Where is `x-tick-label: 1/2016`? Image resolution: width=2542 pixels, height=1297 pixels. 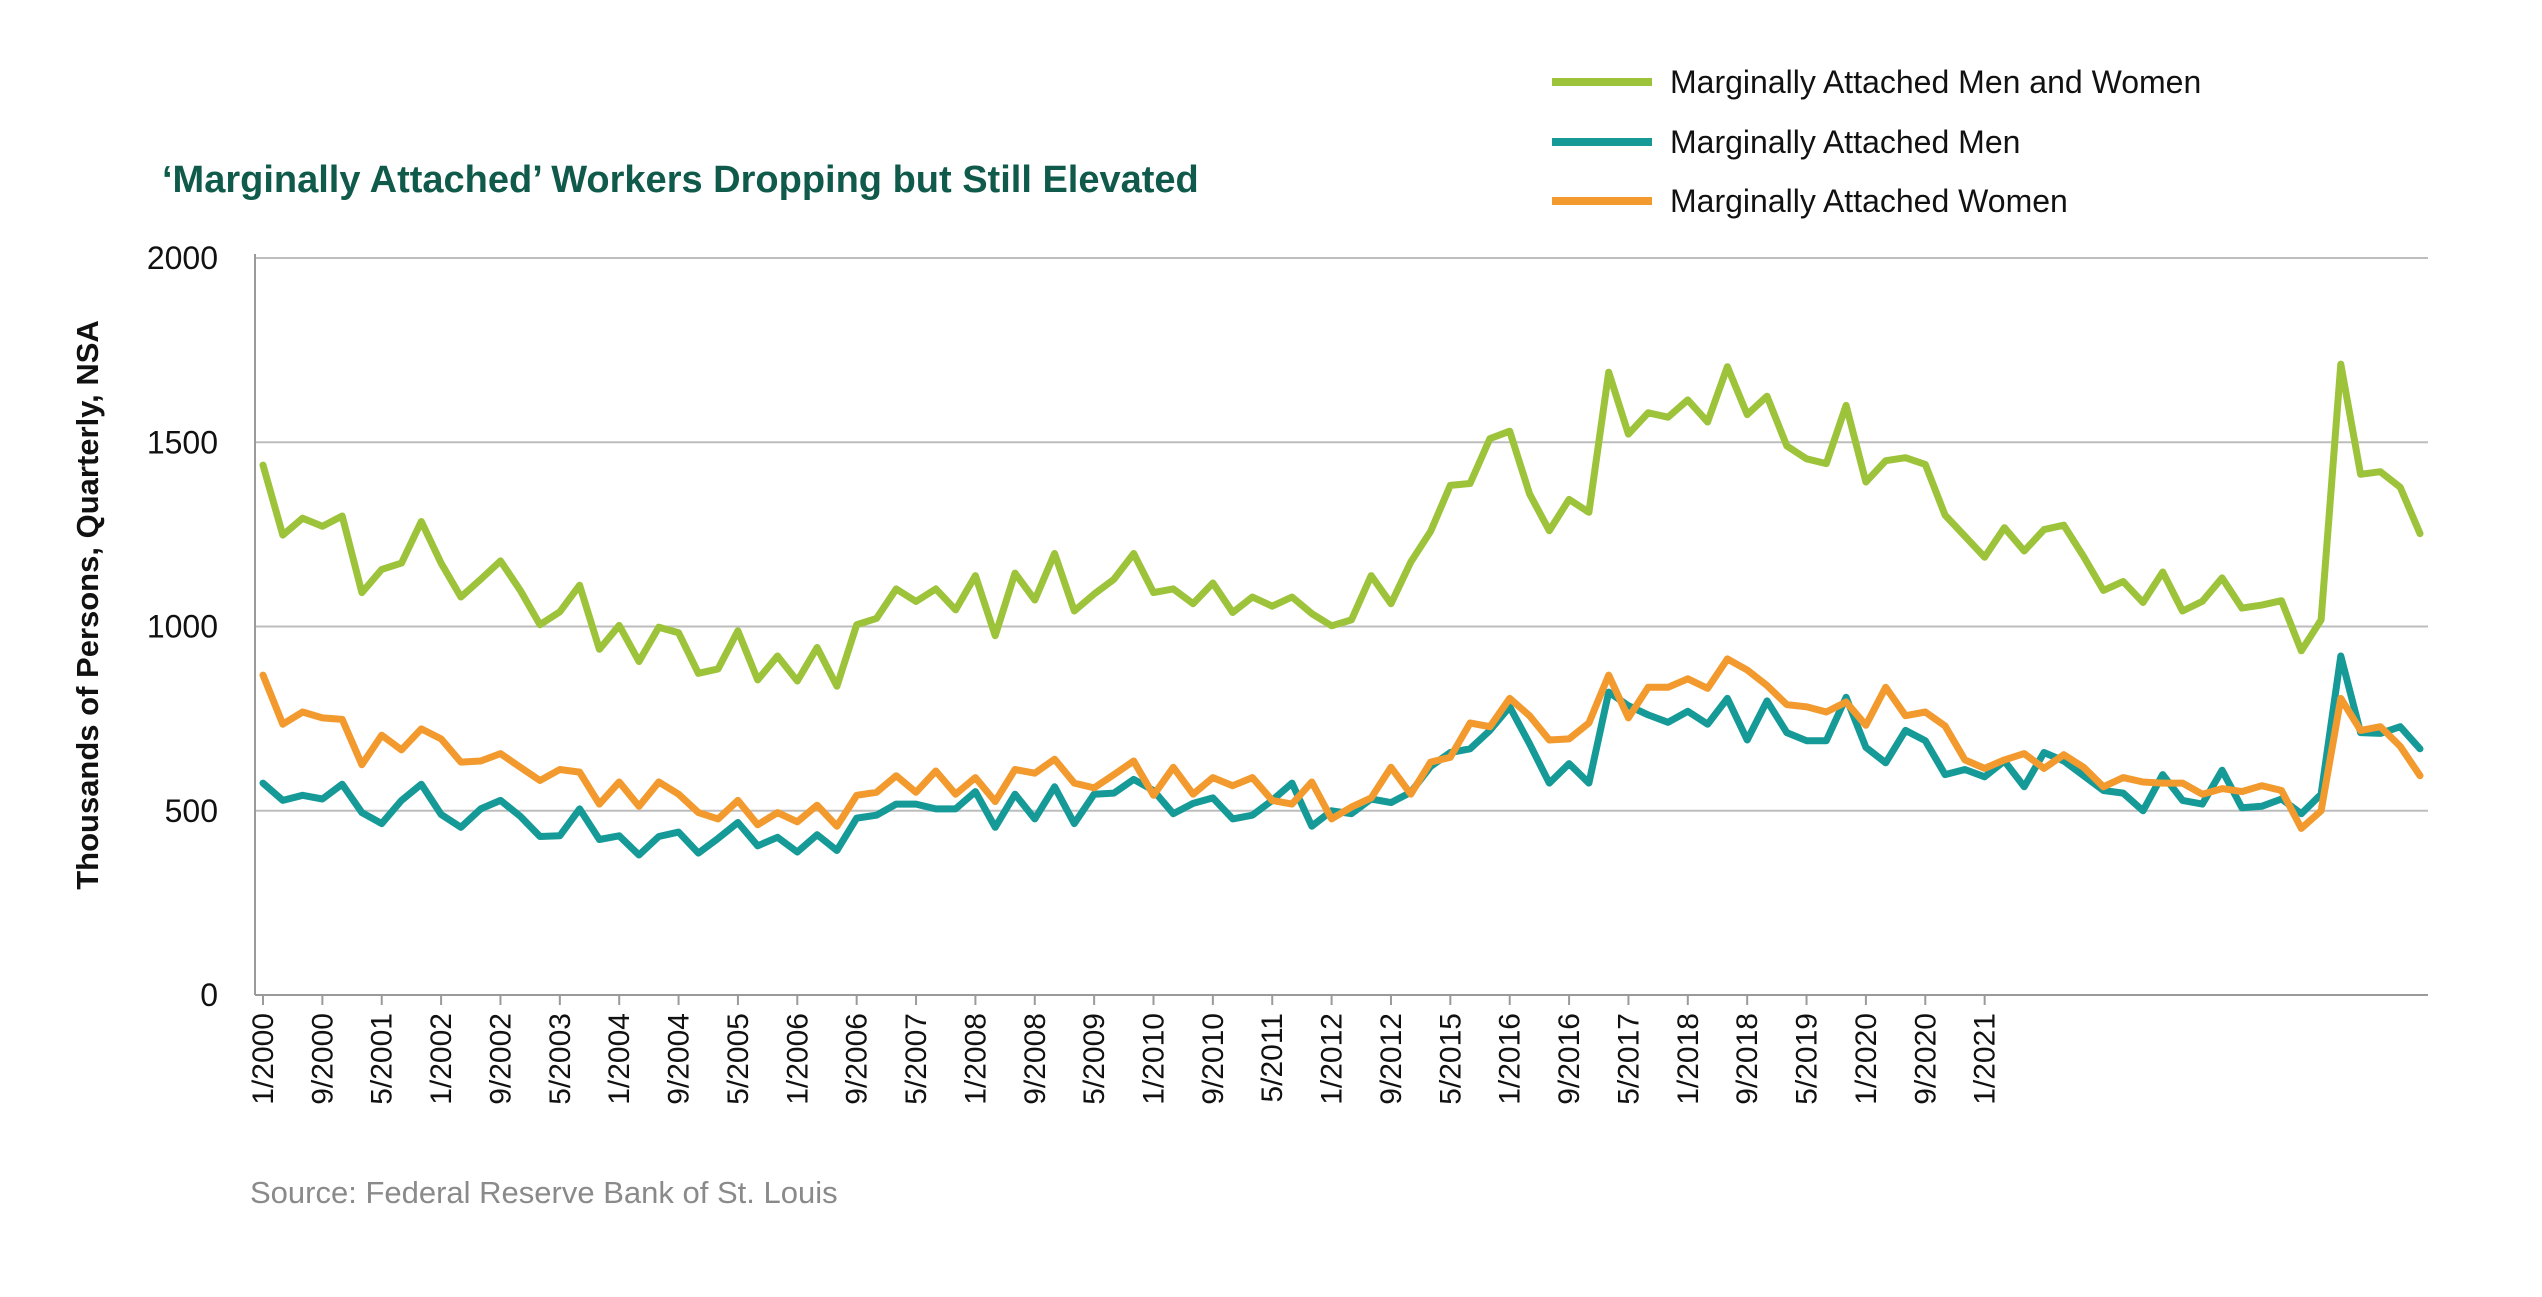 x-tick-label: 1/2016 is located at coordinates (1510, 1059).